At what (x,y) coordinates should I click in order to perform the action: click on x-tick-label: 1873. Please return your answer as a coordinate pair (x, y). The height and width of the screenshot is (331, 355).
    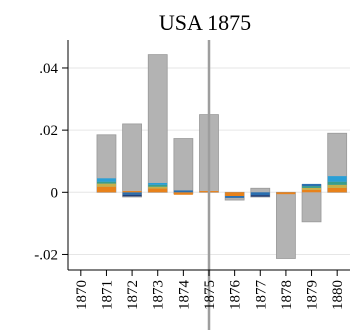
    Looking at the image, I should click on (159, 295).